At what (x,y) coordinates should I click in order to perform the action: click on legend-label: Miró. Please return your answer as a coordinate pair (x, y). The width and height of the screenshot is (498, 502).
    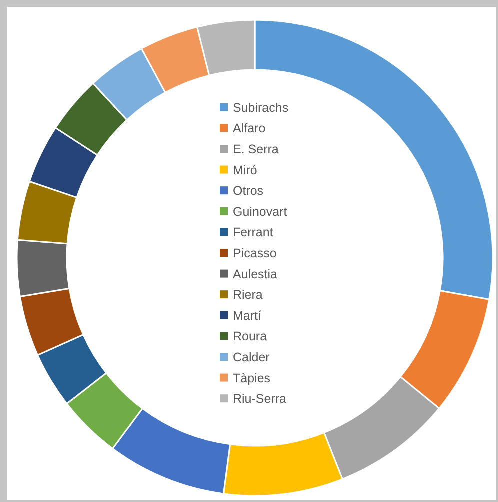
    Looking at the image, I should click on (245, 170).